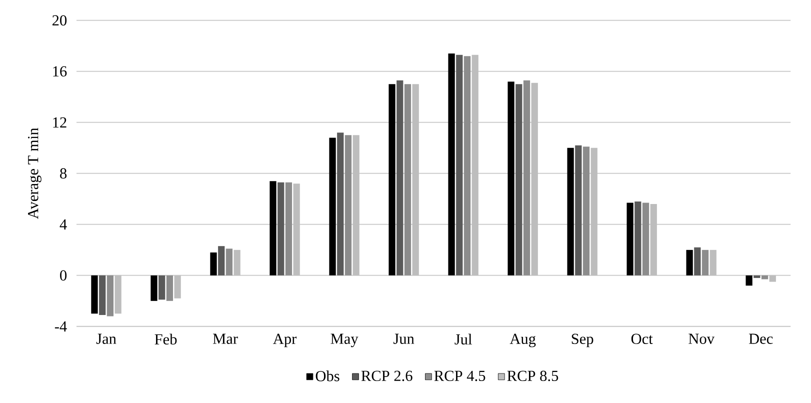  What do you see at coordinates (63, 275) in the screenshot?
I see `y-tick-label: 0` at bounding box center [63, 275].